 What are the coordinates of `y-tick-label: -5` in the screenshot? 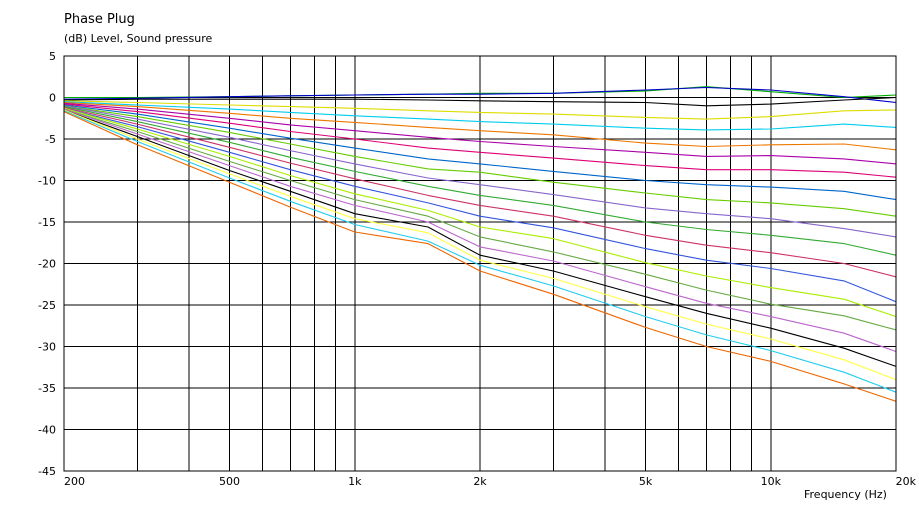 It's located at (50, 139).